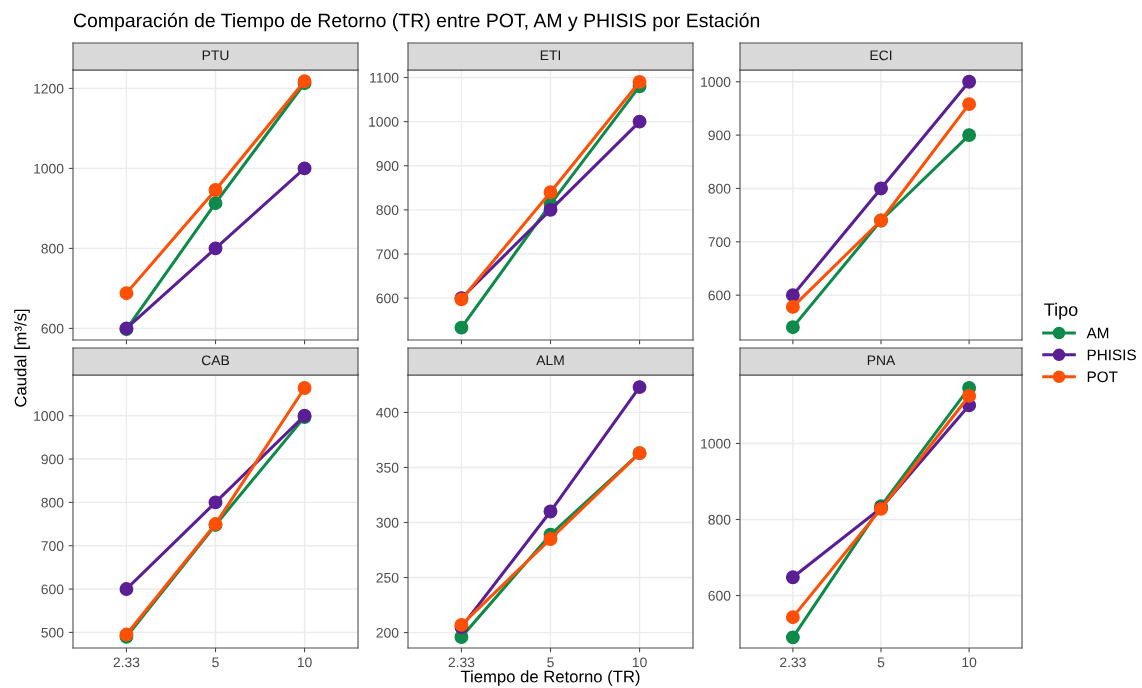 The height and width of the screenshot is (688, 1142). What do you see at coordinates (22, 358) in the screenshot?
I see `text: Caudal [m³/s]` at bounding box center [22, 358].